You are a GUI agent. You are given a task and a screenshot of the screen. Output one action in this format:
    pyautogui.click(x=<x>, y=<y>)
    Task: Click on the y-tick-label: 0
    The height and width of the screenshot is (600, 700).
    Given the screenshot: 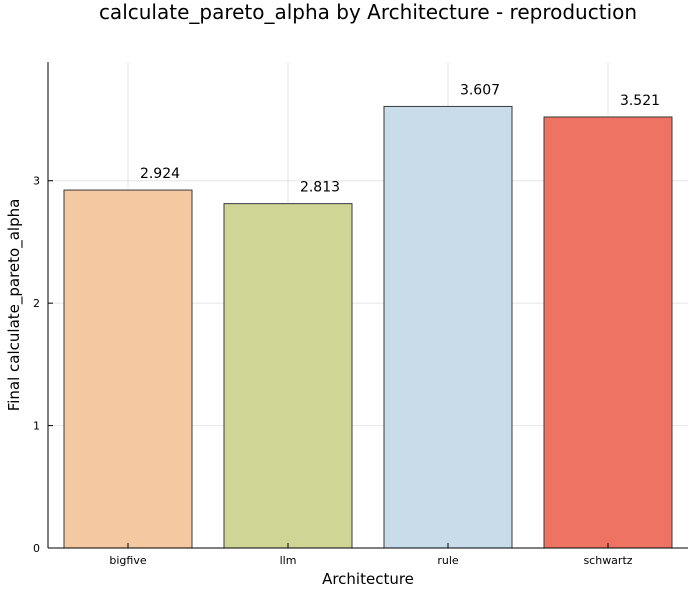 What is the action you would take?
    pyautogui.click(x=36, y=548)
    